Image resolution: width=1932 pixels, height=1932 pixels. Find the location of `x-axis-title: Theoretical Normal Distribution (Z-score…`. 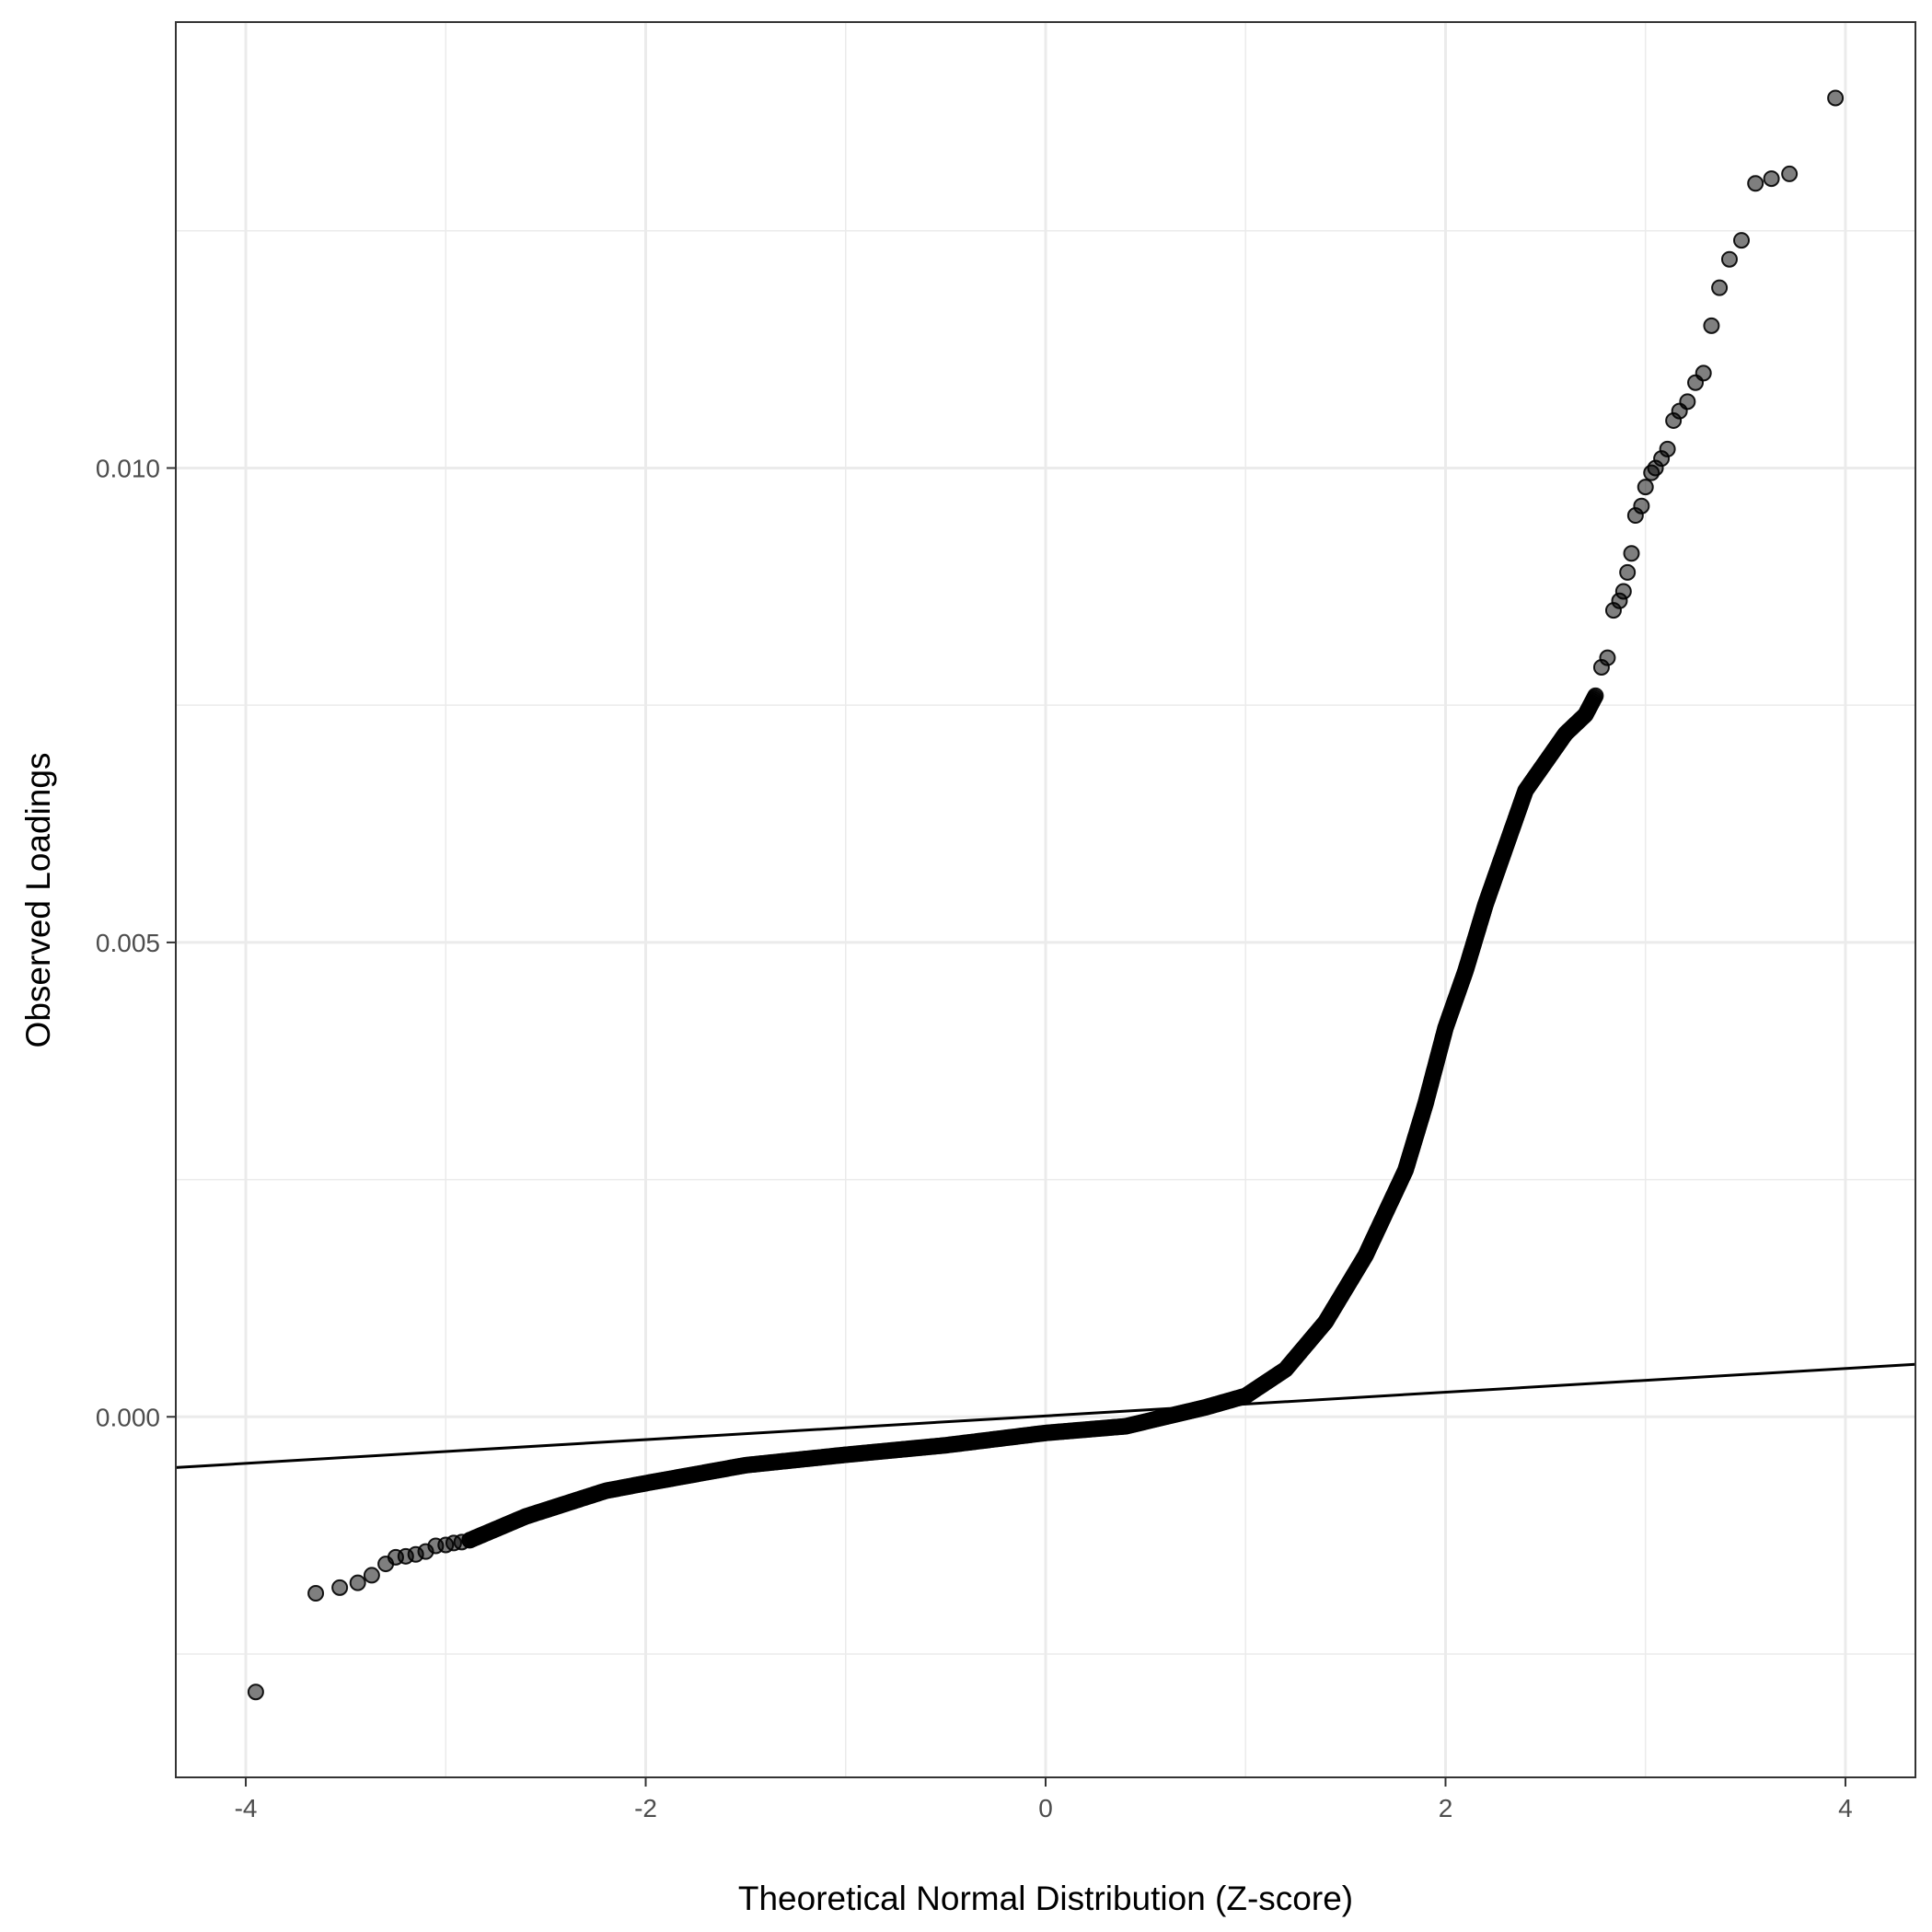

x-axis-title: Theoretical Normal Distribution (Z-score… is located at coordinates (1046, 1898).